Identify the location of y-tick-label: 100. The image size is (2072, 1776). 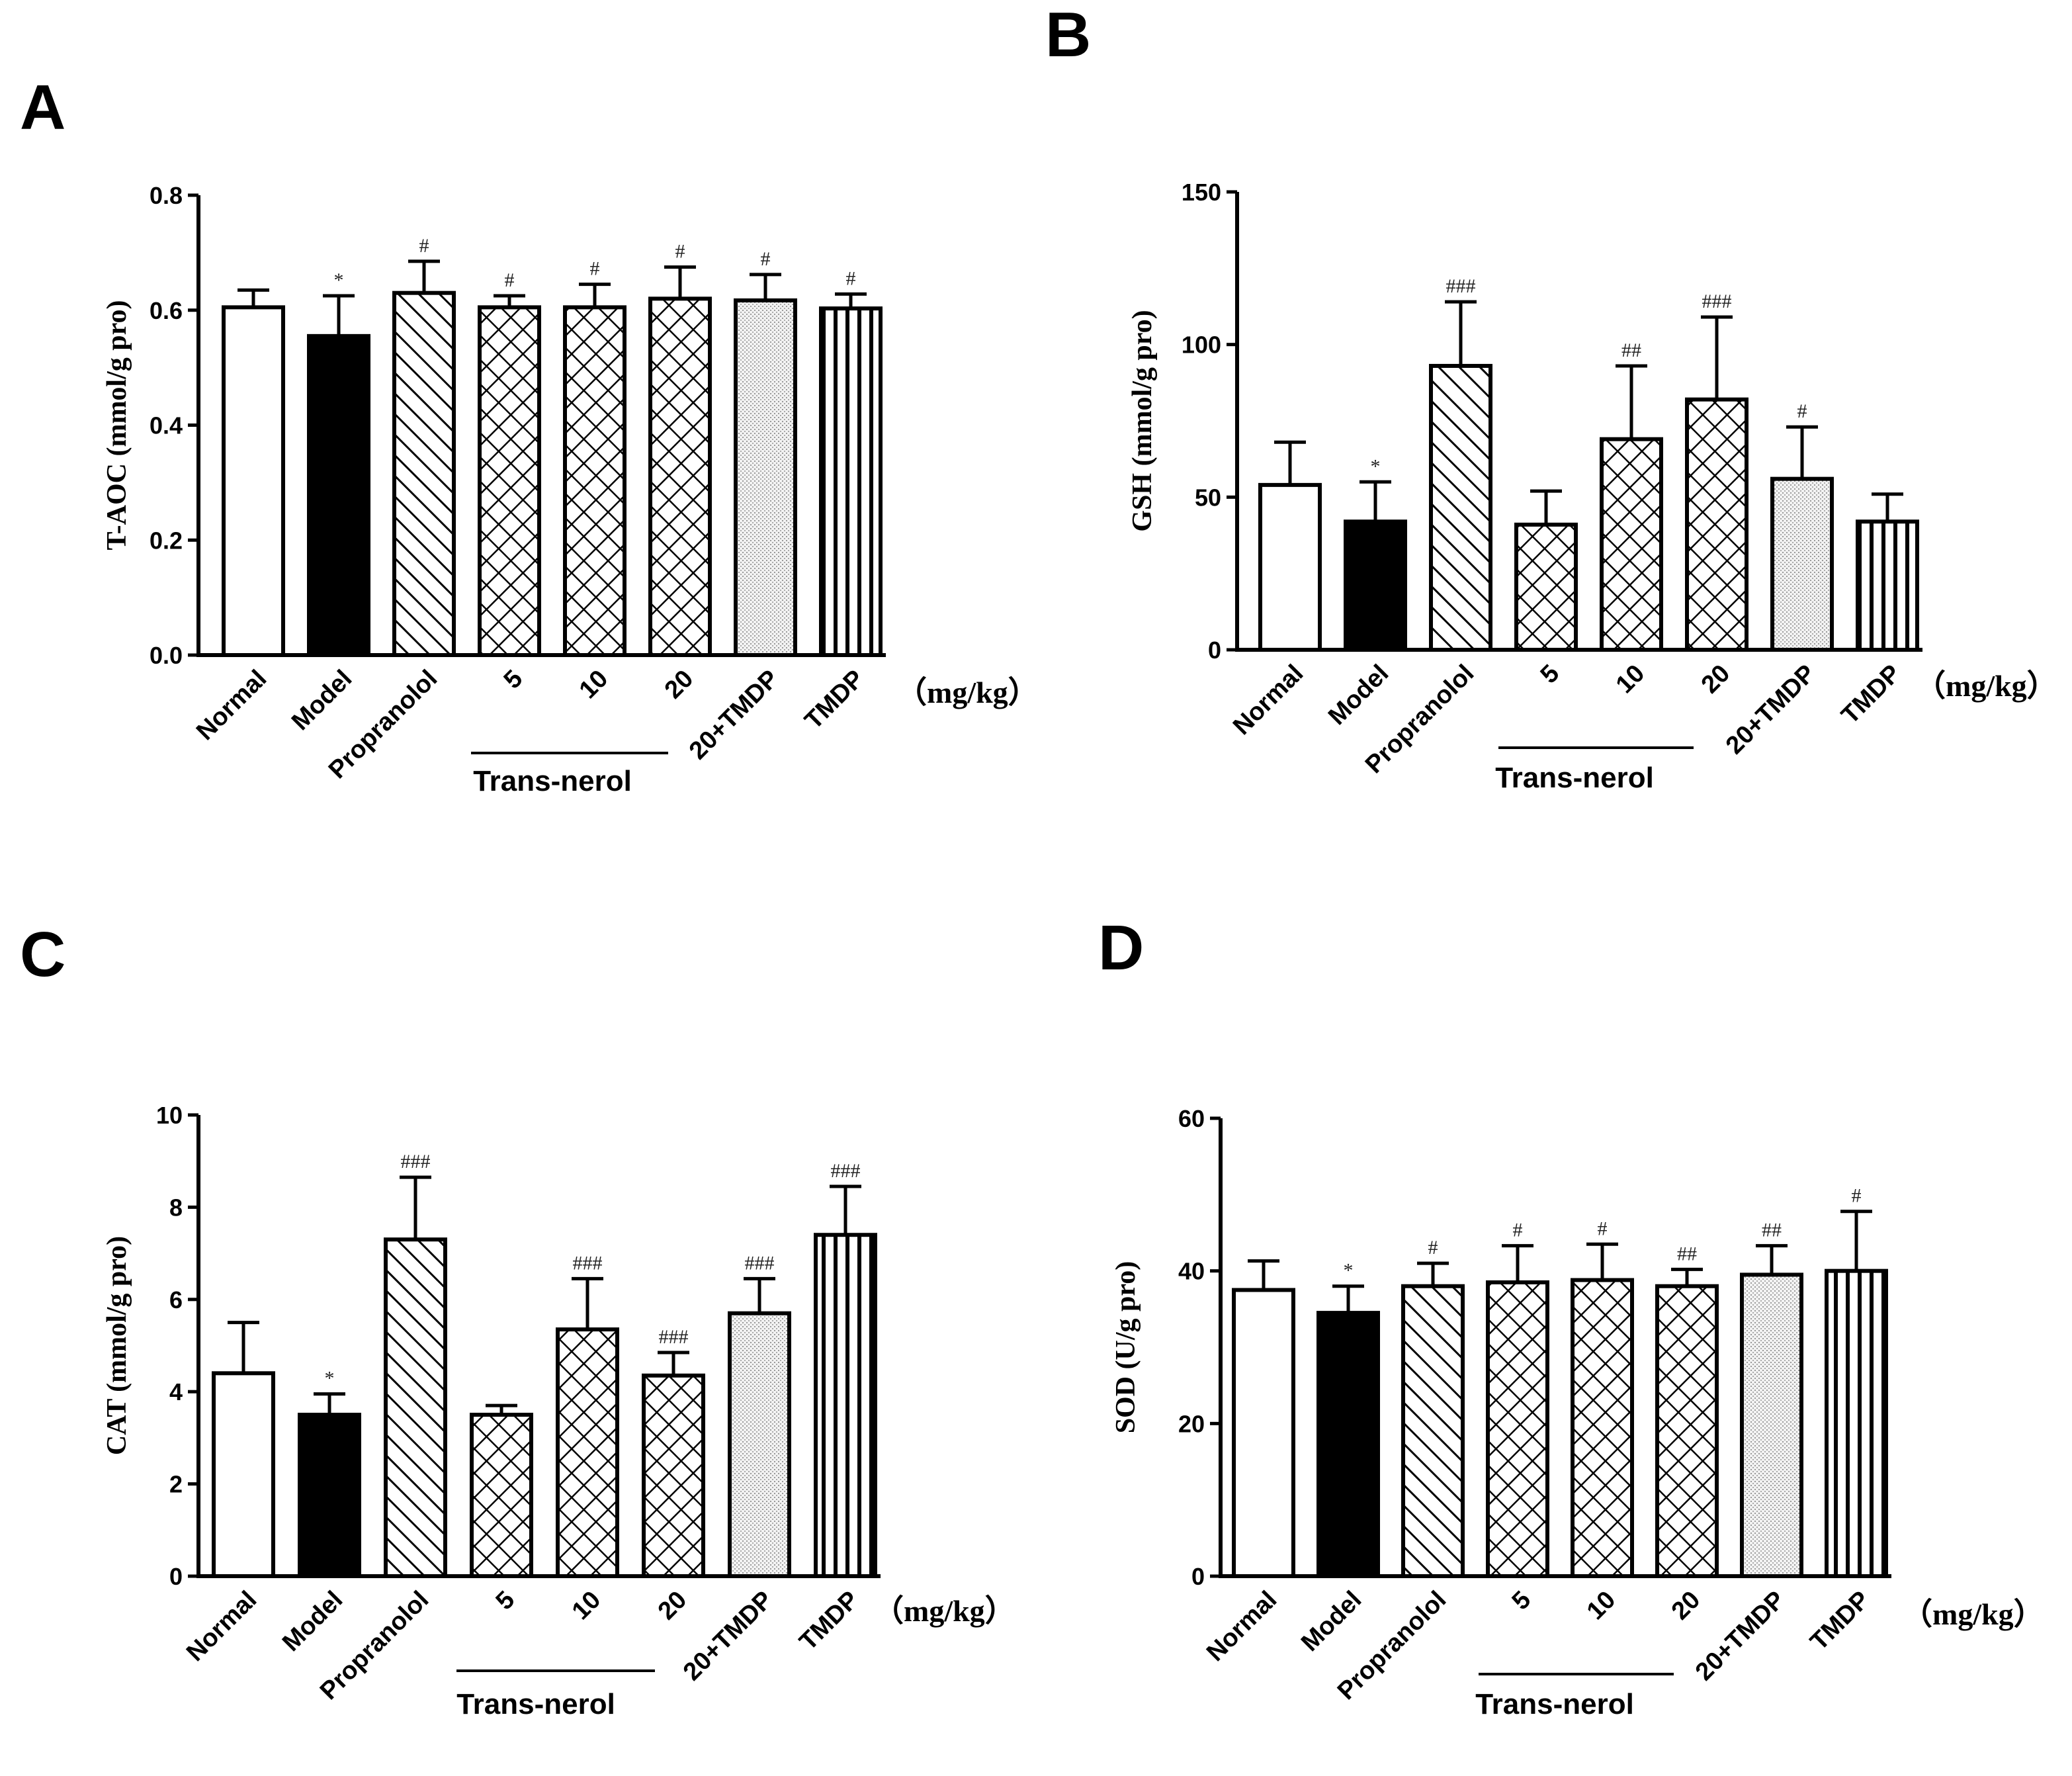
(1201, 345).